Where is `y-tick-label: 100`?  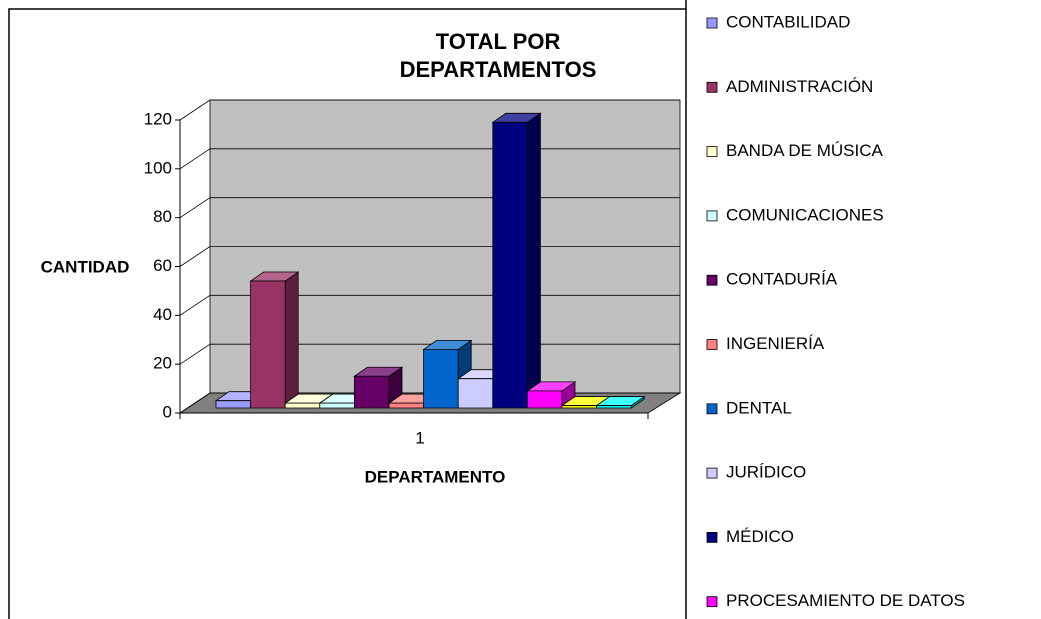 y-tick-label: 100 is located at coordinates (158, 167).